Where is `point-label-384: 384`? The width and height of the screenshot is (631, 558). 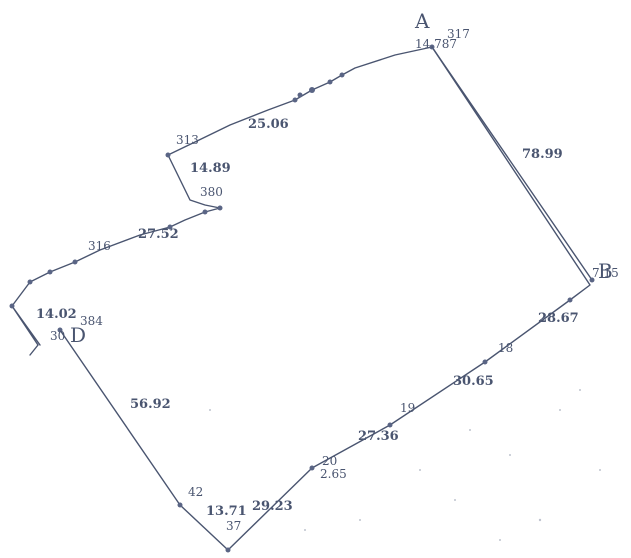 point-label-384: 384 is located at coordinates (91, 321).